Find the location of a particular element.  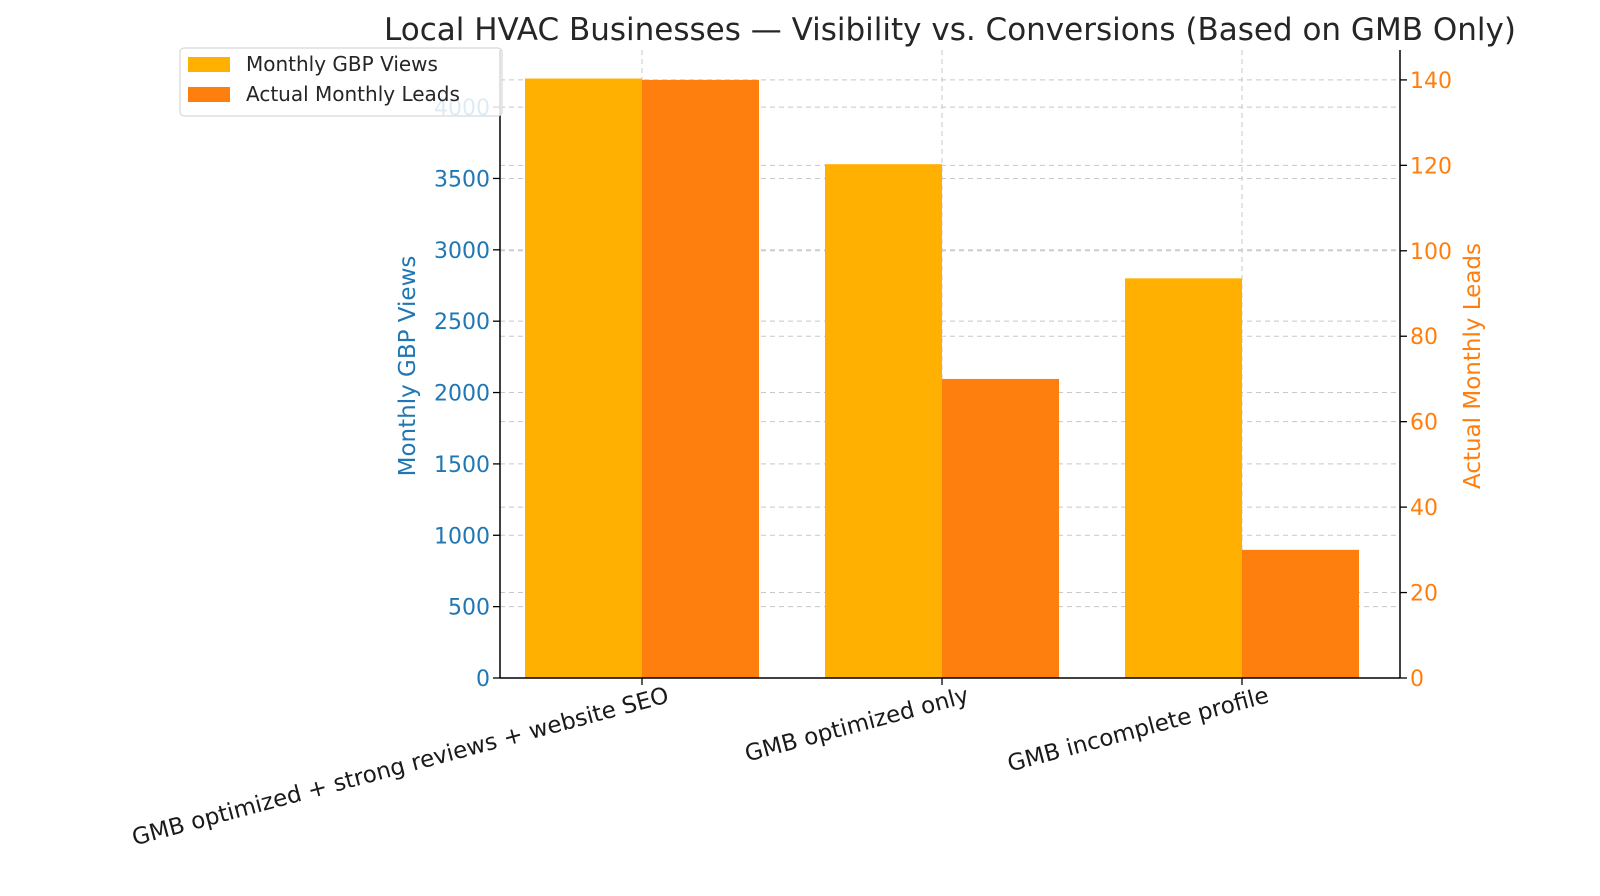

y-right-tick-label: 100 is located at coordinates (1431, 252).